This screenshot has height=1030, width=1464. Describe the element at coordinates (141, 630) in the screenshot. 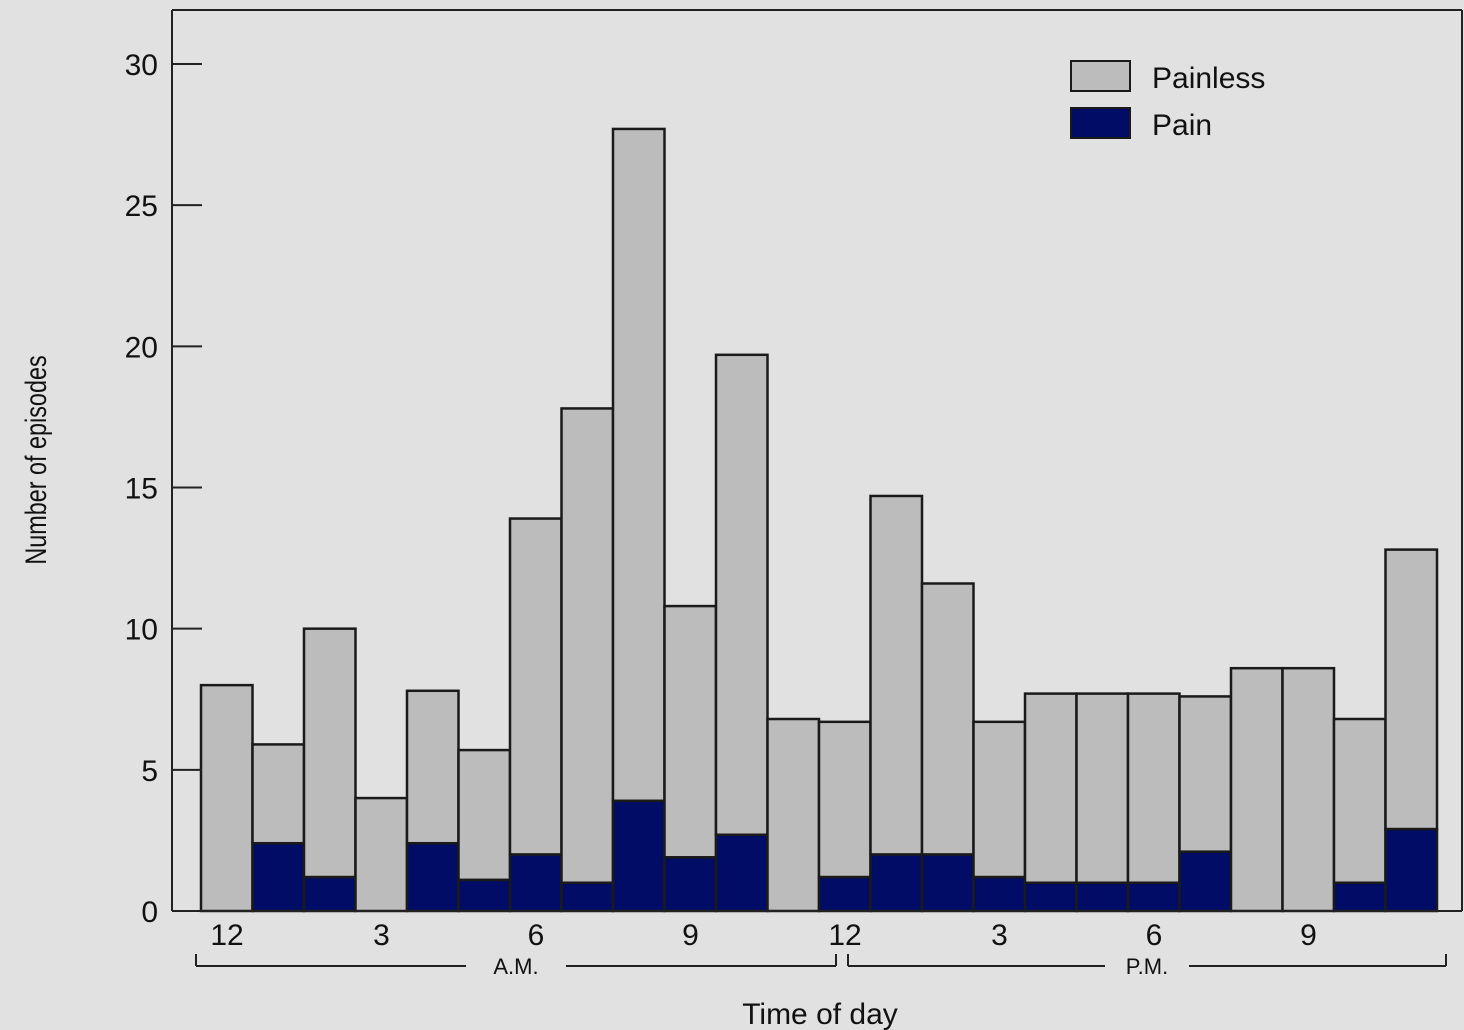

I see `y-tick-label: 10` at that location.